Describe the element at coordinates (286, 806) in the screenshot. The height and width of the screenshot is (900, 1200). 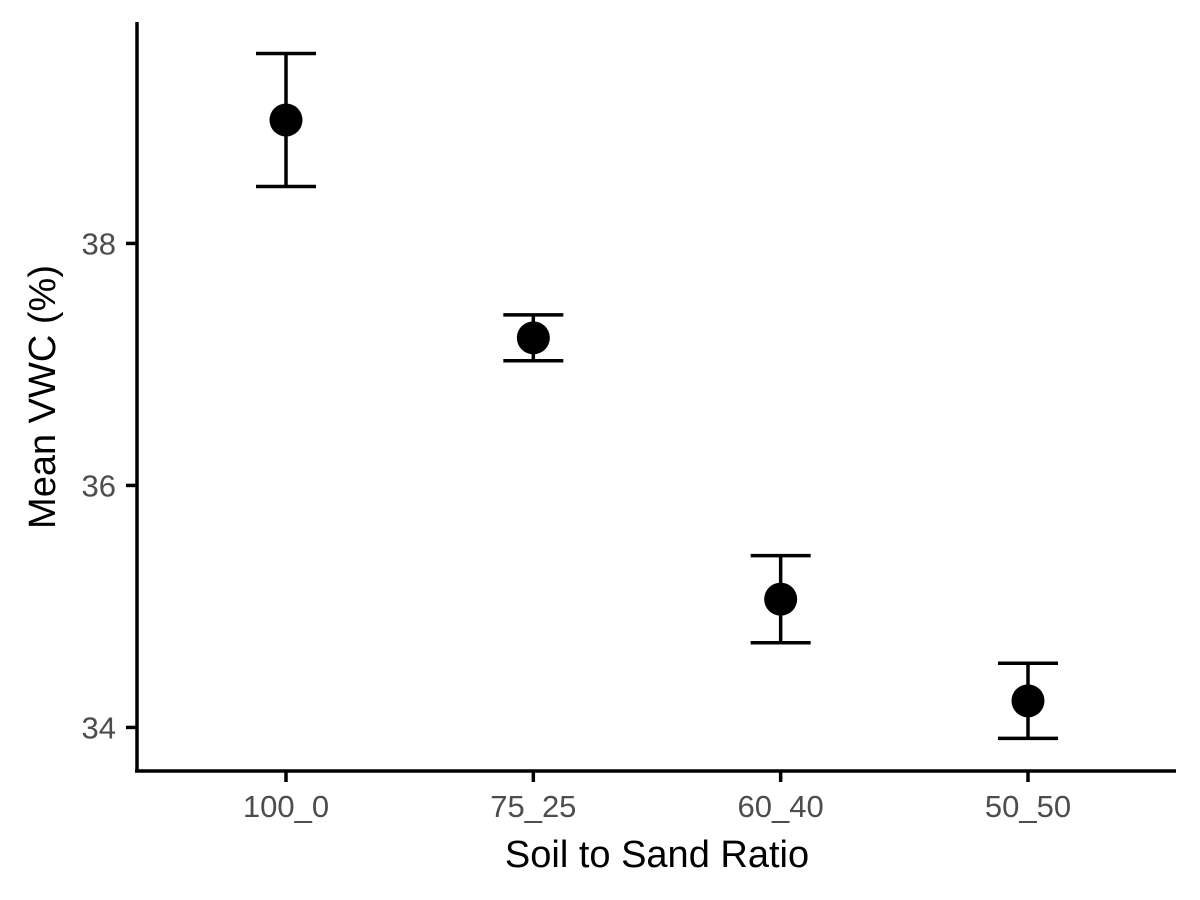
I see `x-tick-label: 100_0` at that location.